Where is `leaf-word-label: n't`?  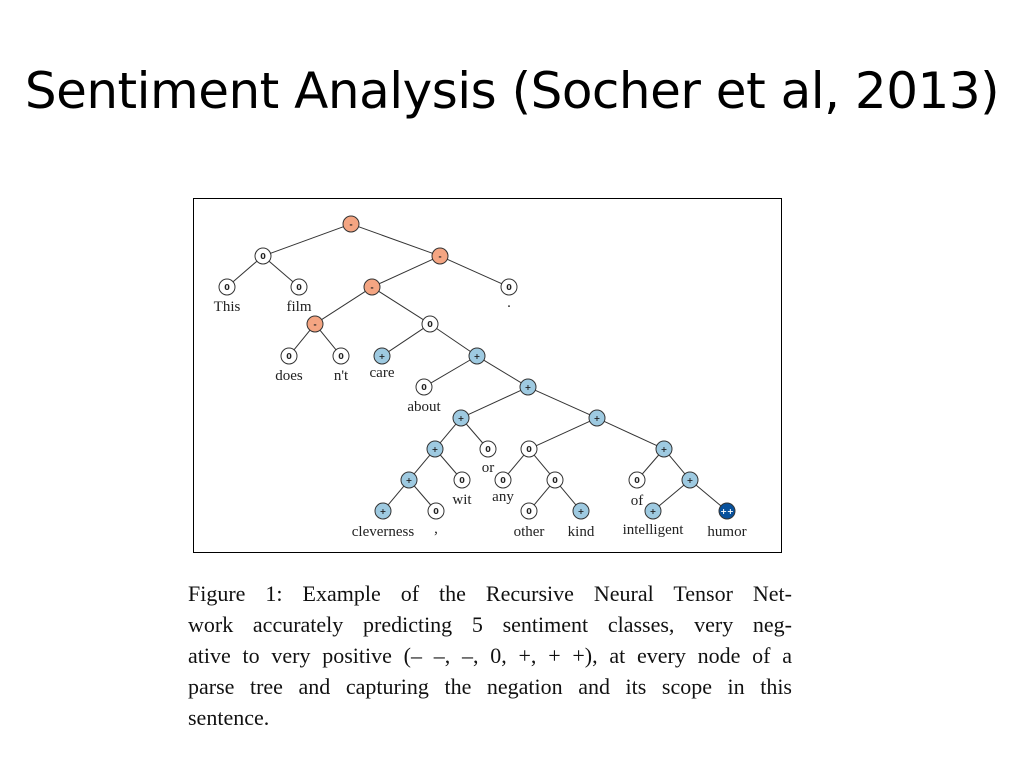
leaf-word-label: n't is located at coordinates (341, 376).